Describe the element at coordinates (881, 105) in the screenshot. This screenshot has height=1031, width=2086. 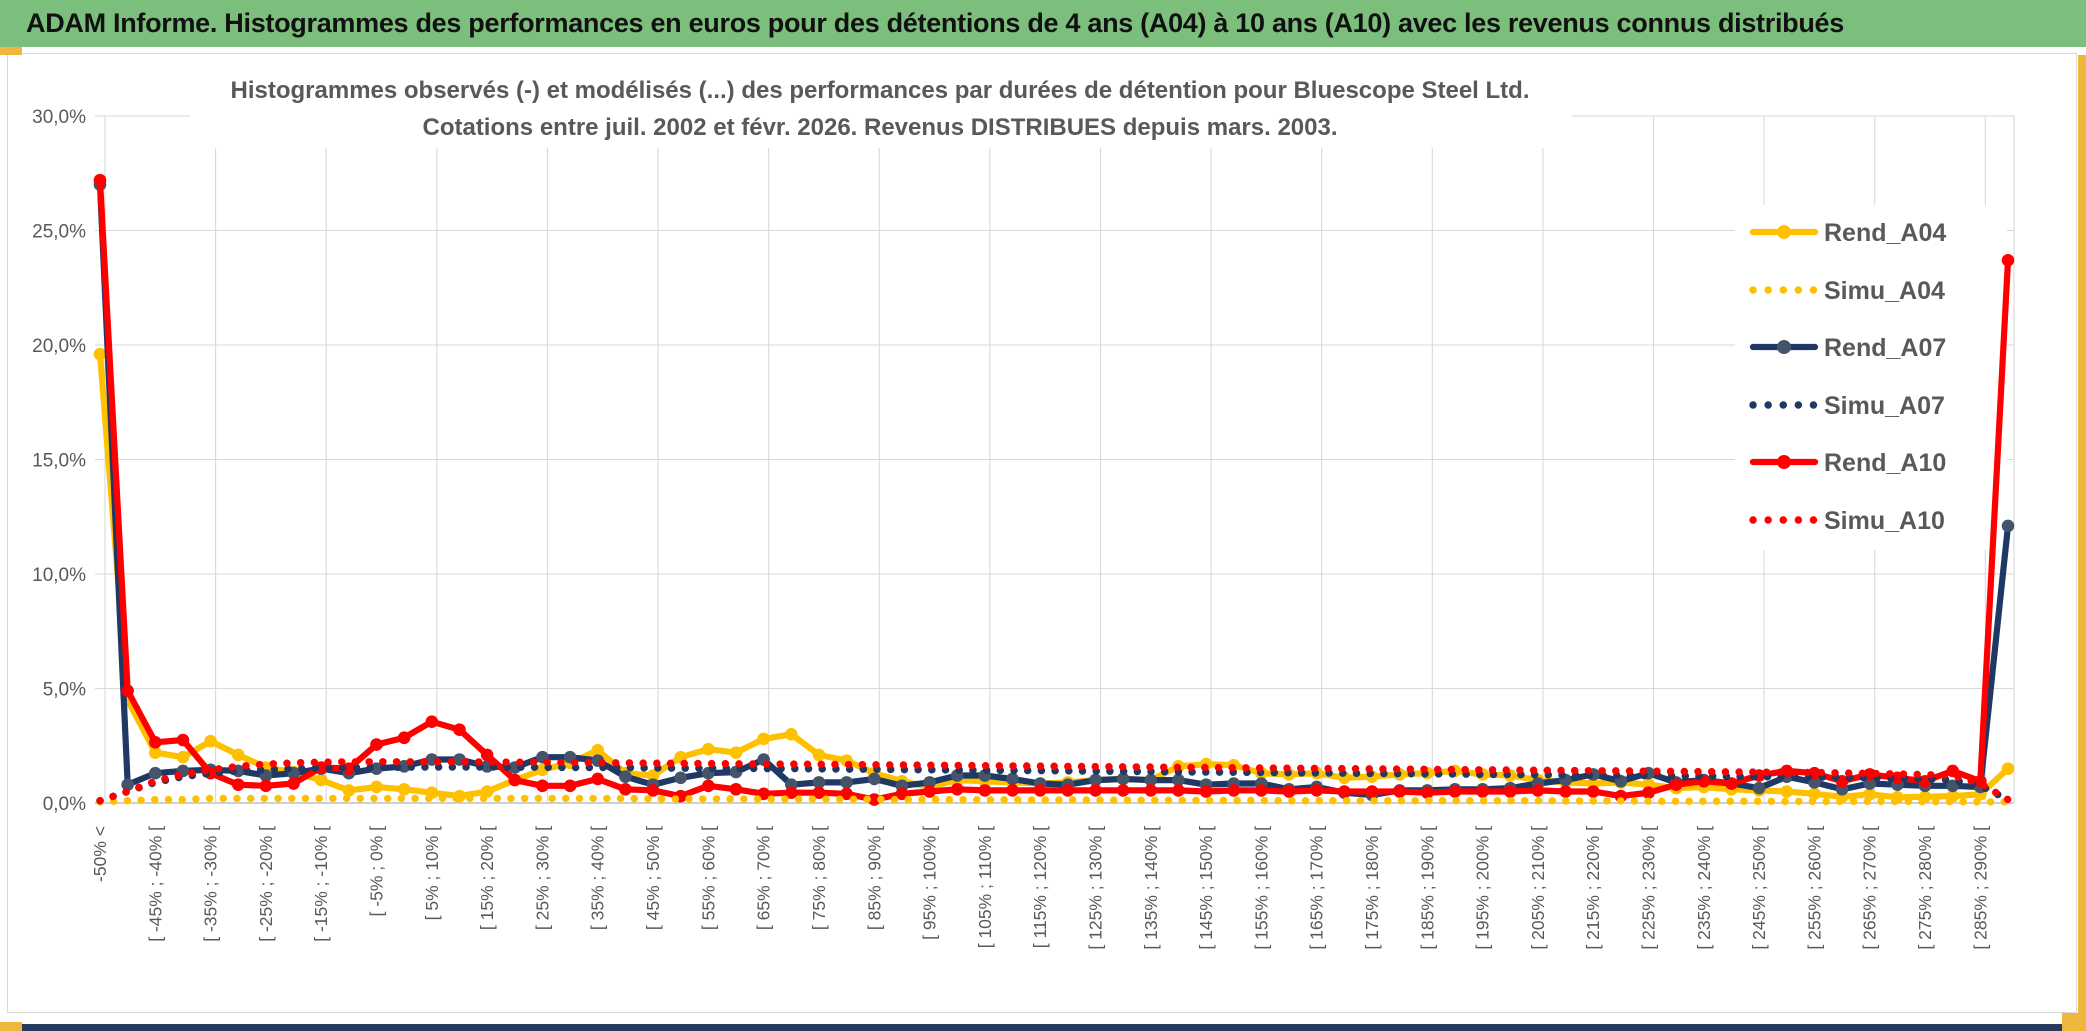
I see `chart-title-background` at that location.